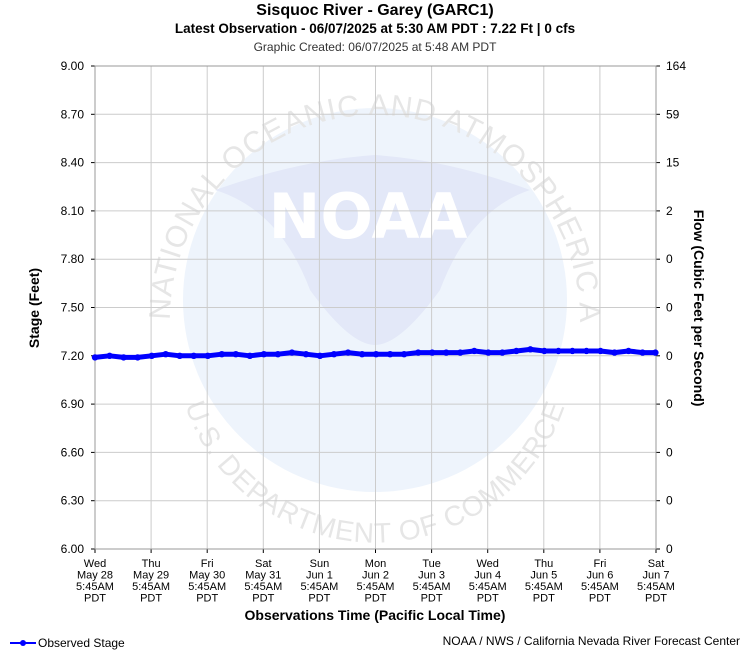 This screenshot has width=750, height=650. I want to click on y-tick-label: 6.30, so click(73, 501).